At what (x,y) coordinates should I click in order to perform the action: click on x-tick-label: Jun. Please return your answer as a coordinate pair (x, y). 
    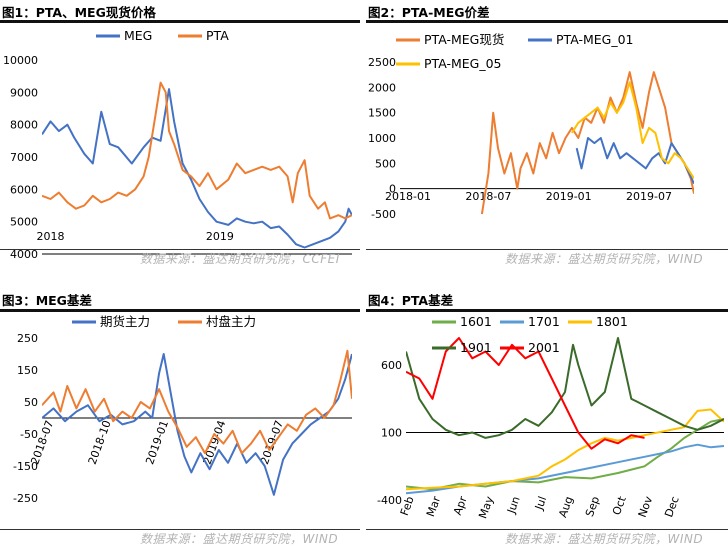
    Looking at the image, I should click on (513, 506).